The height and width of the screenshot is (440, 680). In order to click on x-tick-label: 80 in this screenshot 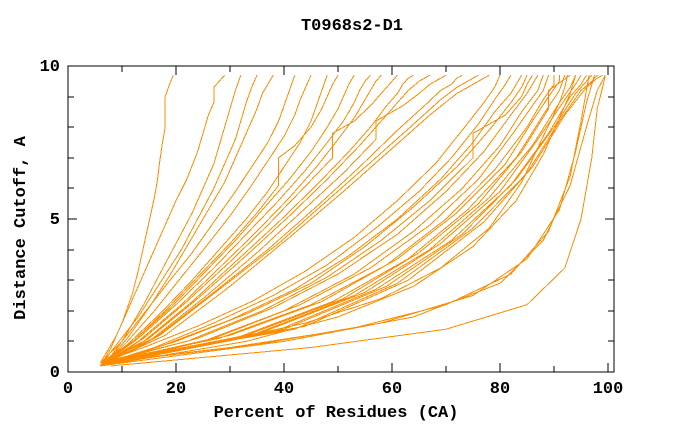, I will do `click(500, 389)`.